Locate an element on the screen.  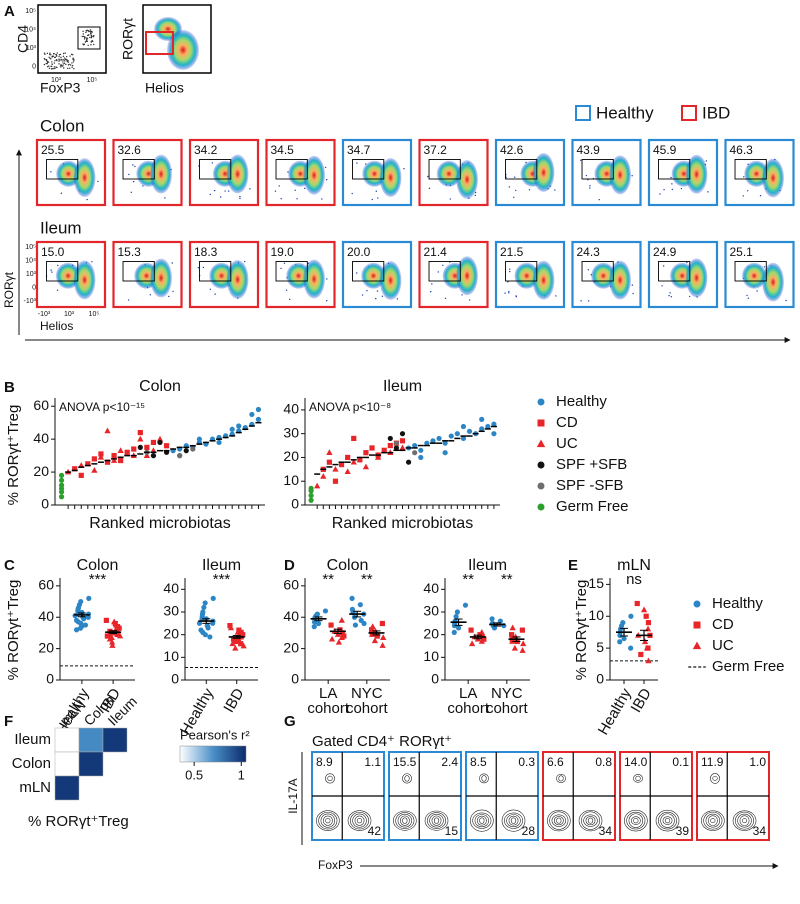
significance: ** is located at coordinates (328, 579).